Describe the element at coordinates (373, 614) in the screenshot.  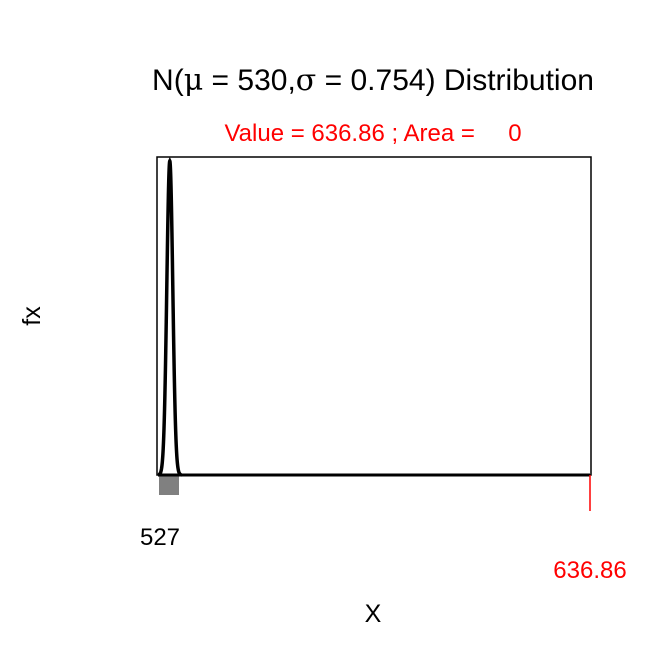
I see `x-axis-label: X` at that location.